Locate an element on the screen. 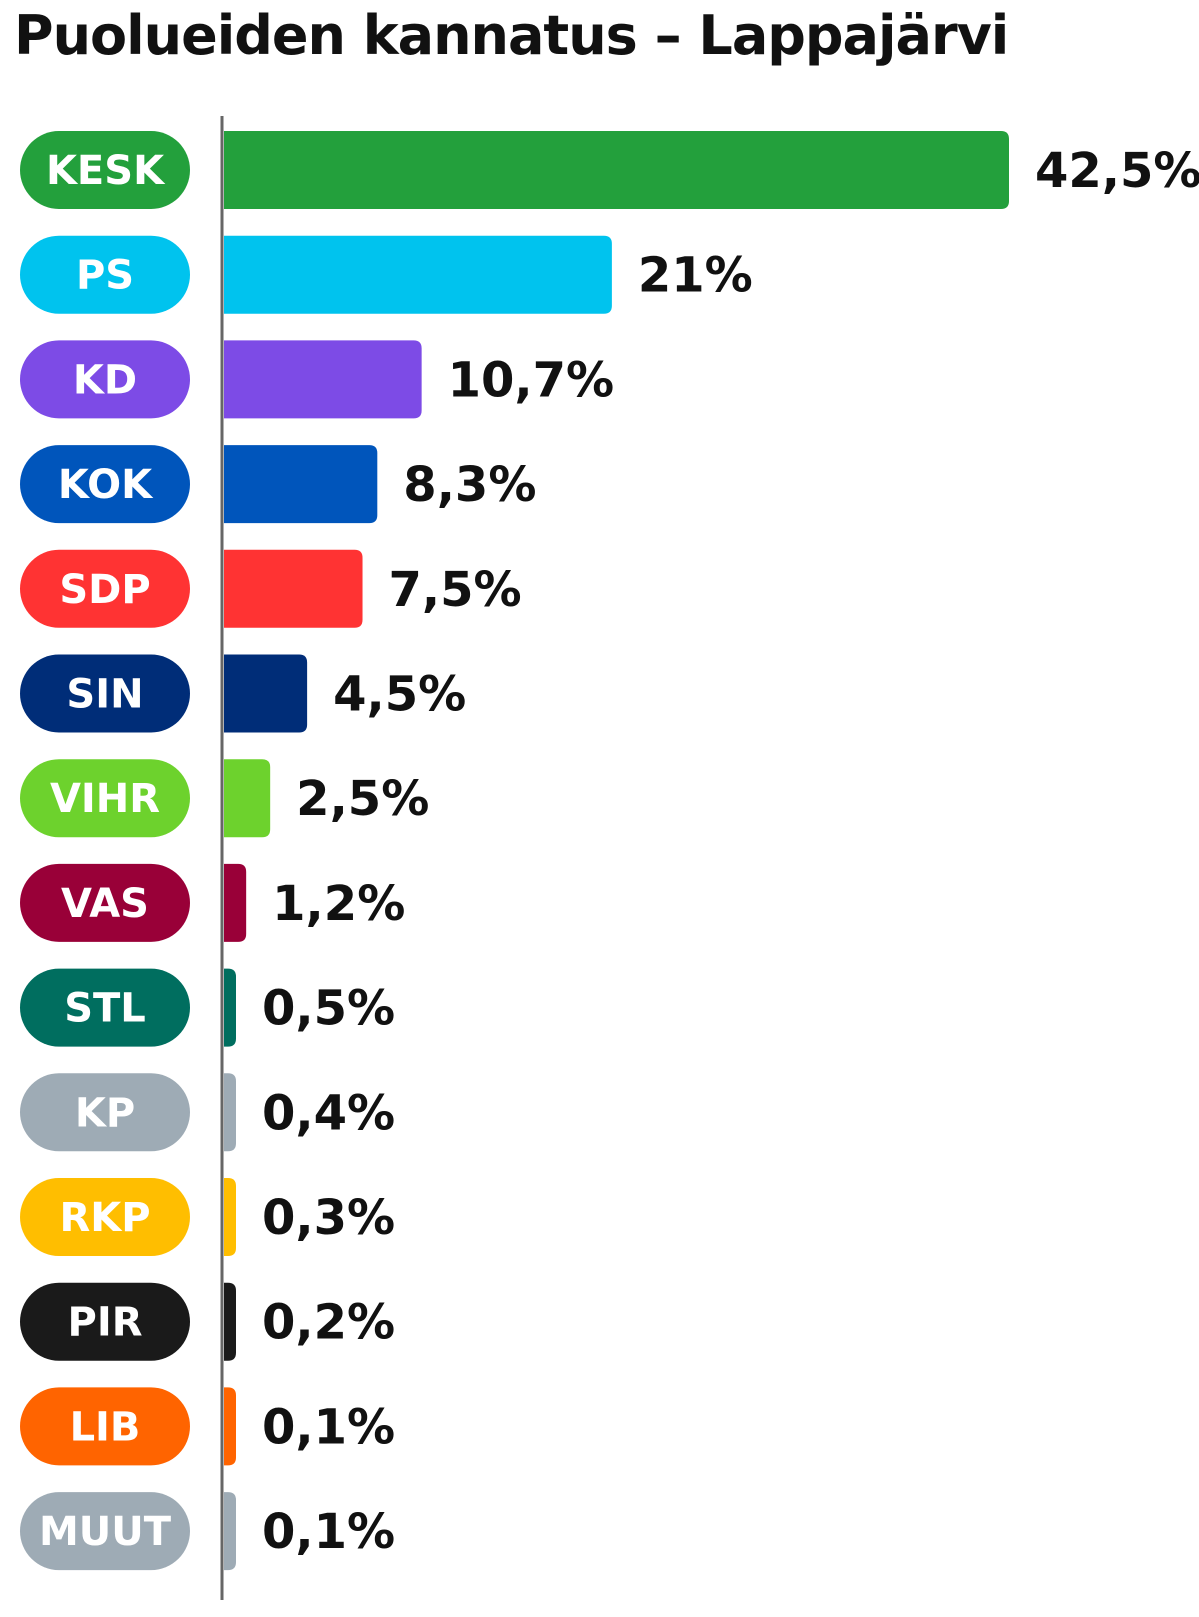  bar-kd is located at coordinates (323, 379).